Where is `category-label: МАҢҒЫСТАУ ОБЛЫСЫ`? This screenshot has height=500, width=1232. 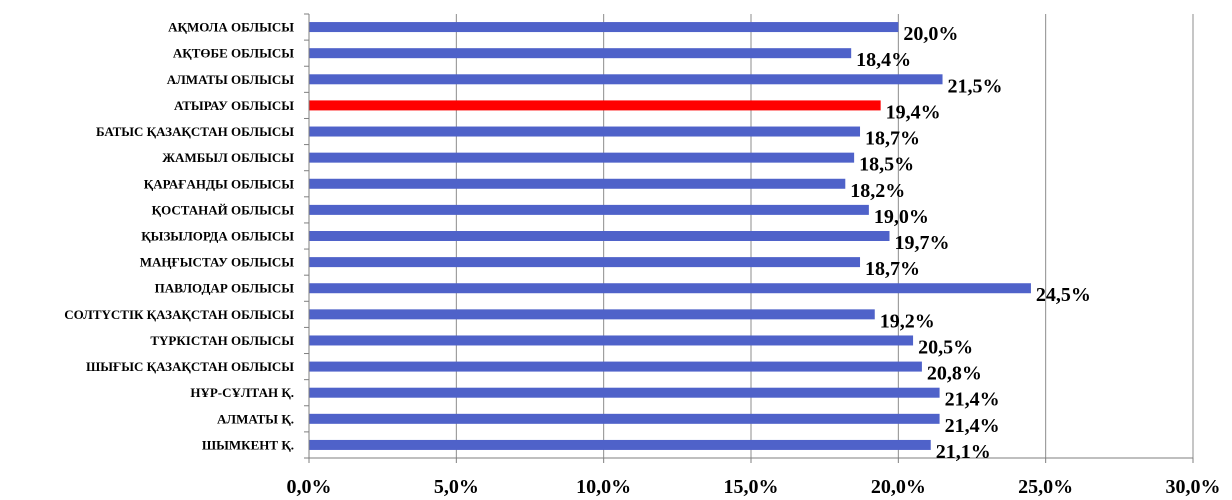
category-label: МАҢҒЫСТАУ ОБЛЫСЫ is located at coordinates (217, 262).